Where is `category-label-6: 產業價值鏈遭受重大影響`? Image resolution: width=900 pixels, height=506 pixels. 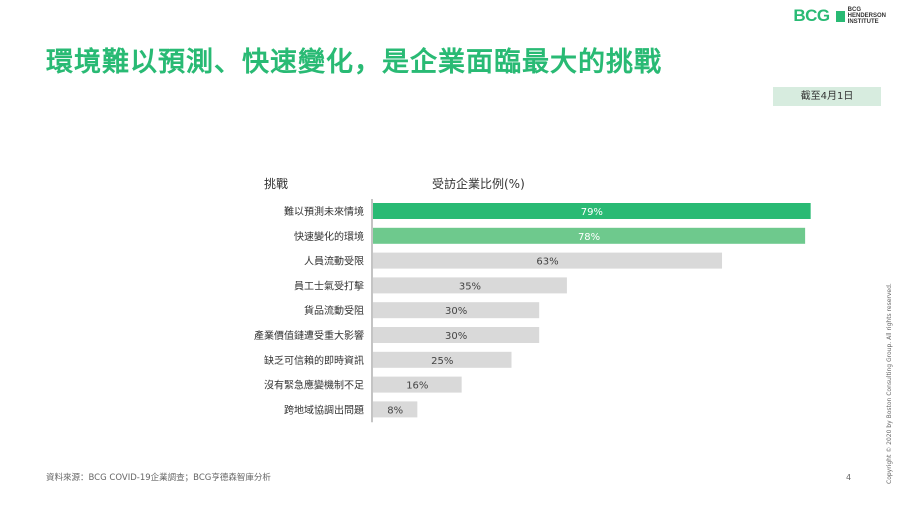
category-label-6: 產業價值鏈遭受重大影響 is located at coordinates (309, 335).